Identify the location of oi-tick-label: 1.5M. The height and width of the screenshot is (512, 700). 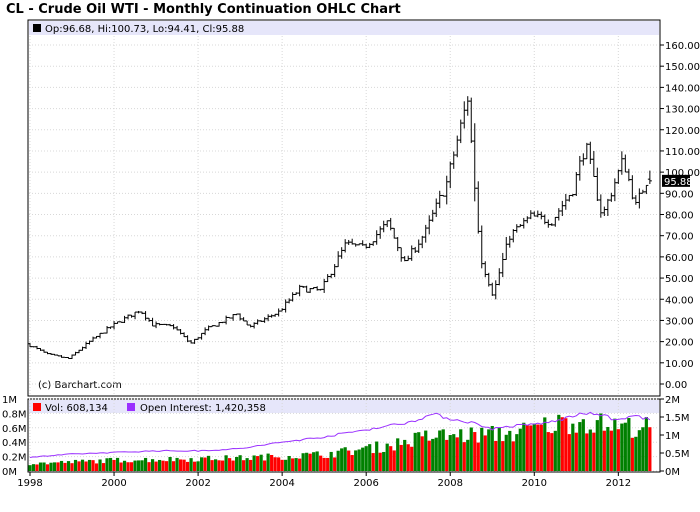
(677, 418).